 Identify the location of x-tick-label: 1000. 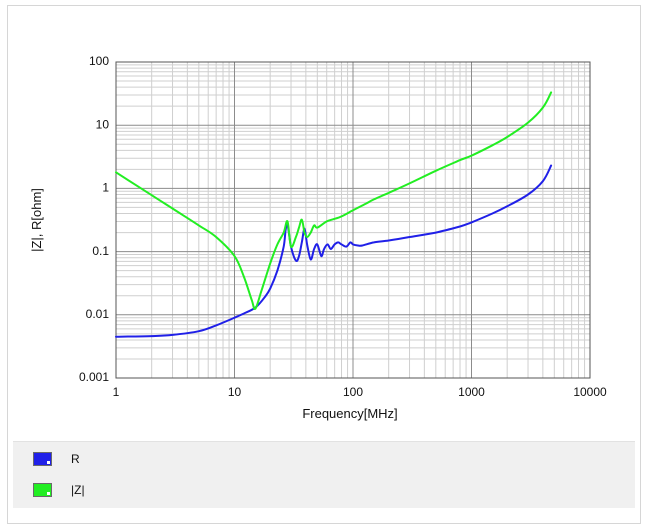
(471, 392).